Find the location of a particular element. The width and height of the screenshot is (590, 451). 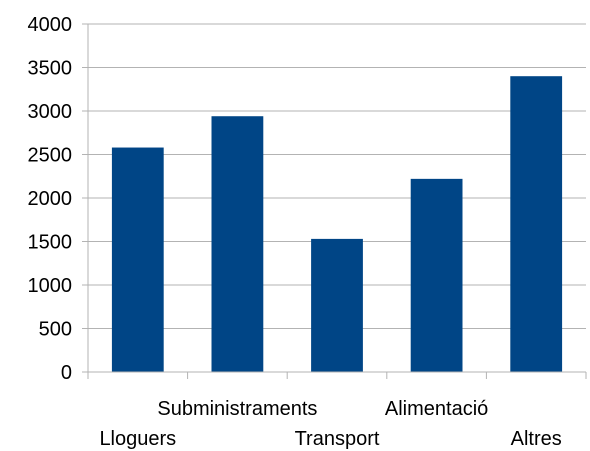

y-tick-label: 3000 is located at coordinates (50, 112).